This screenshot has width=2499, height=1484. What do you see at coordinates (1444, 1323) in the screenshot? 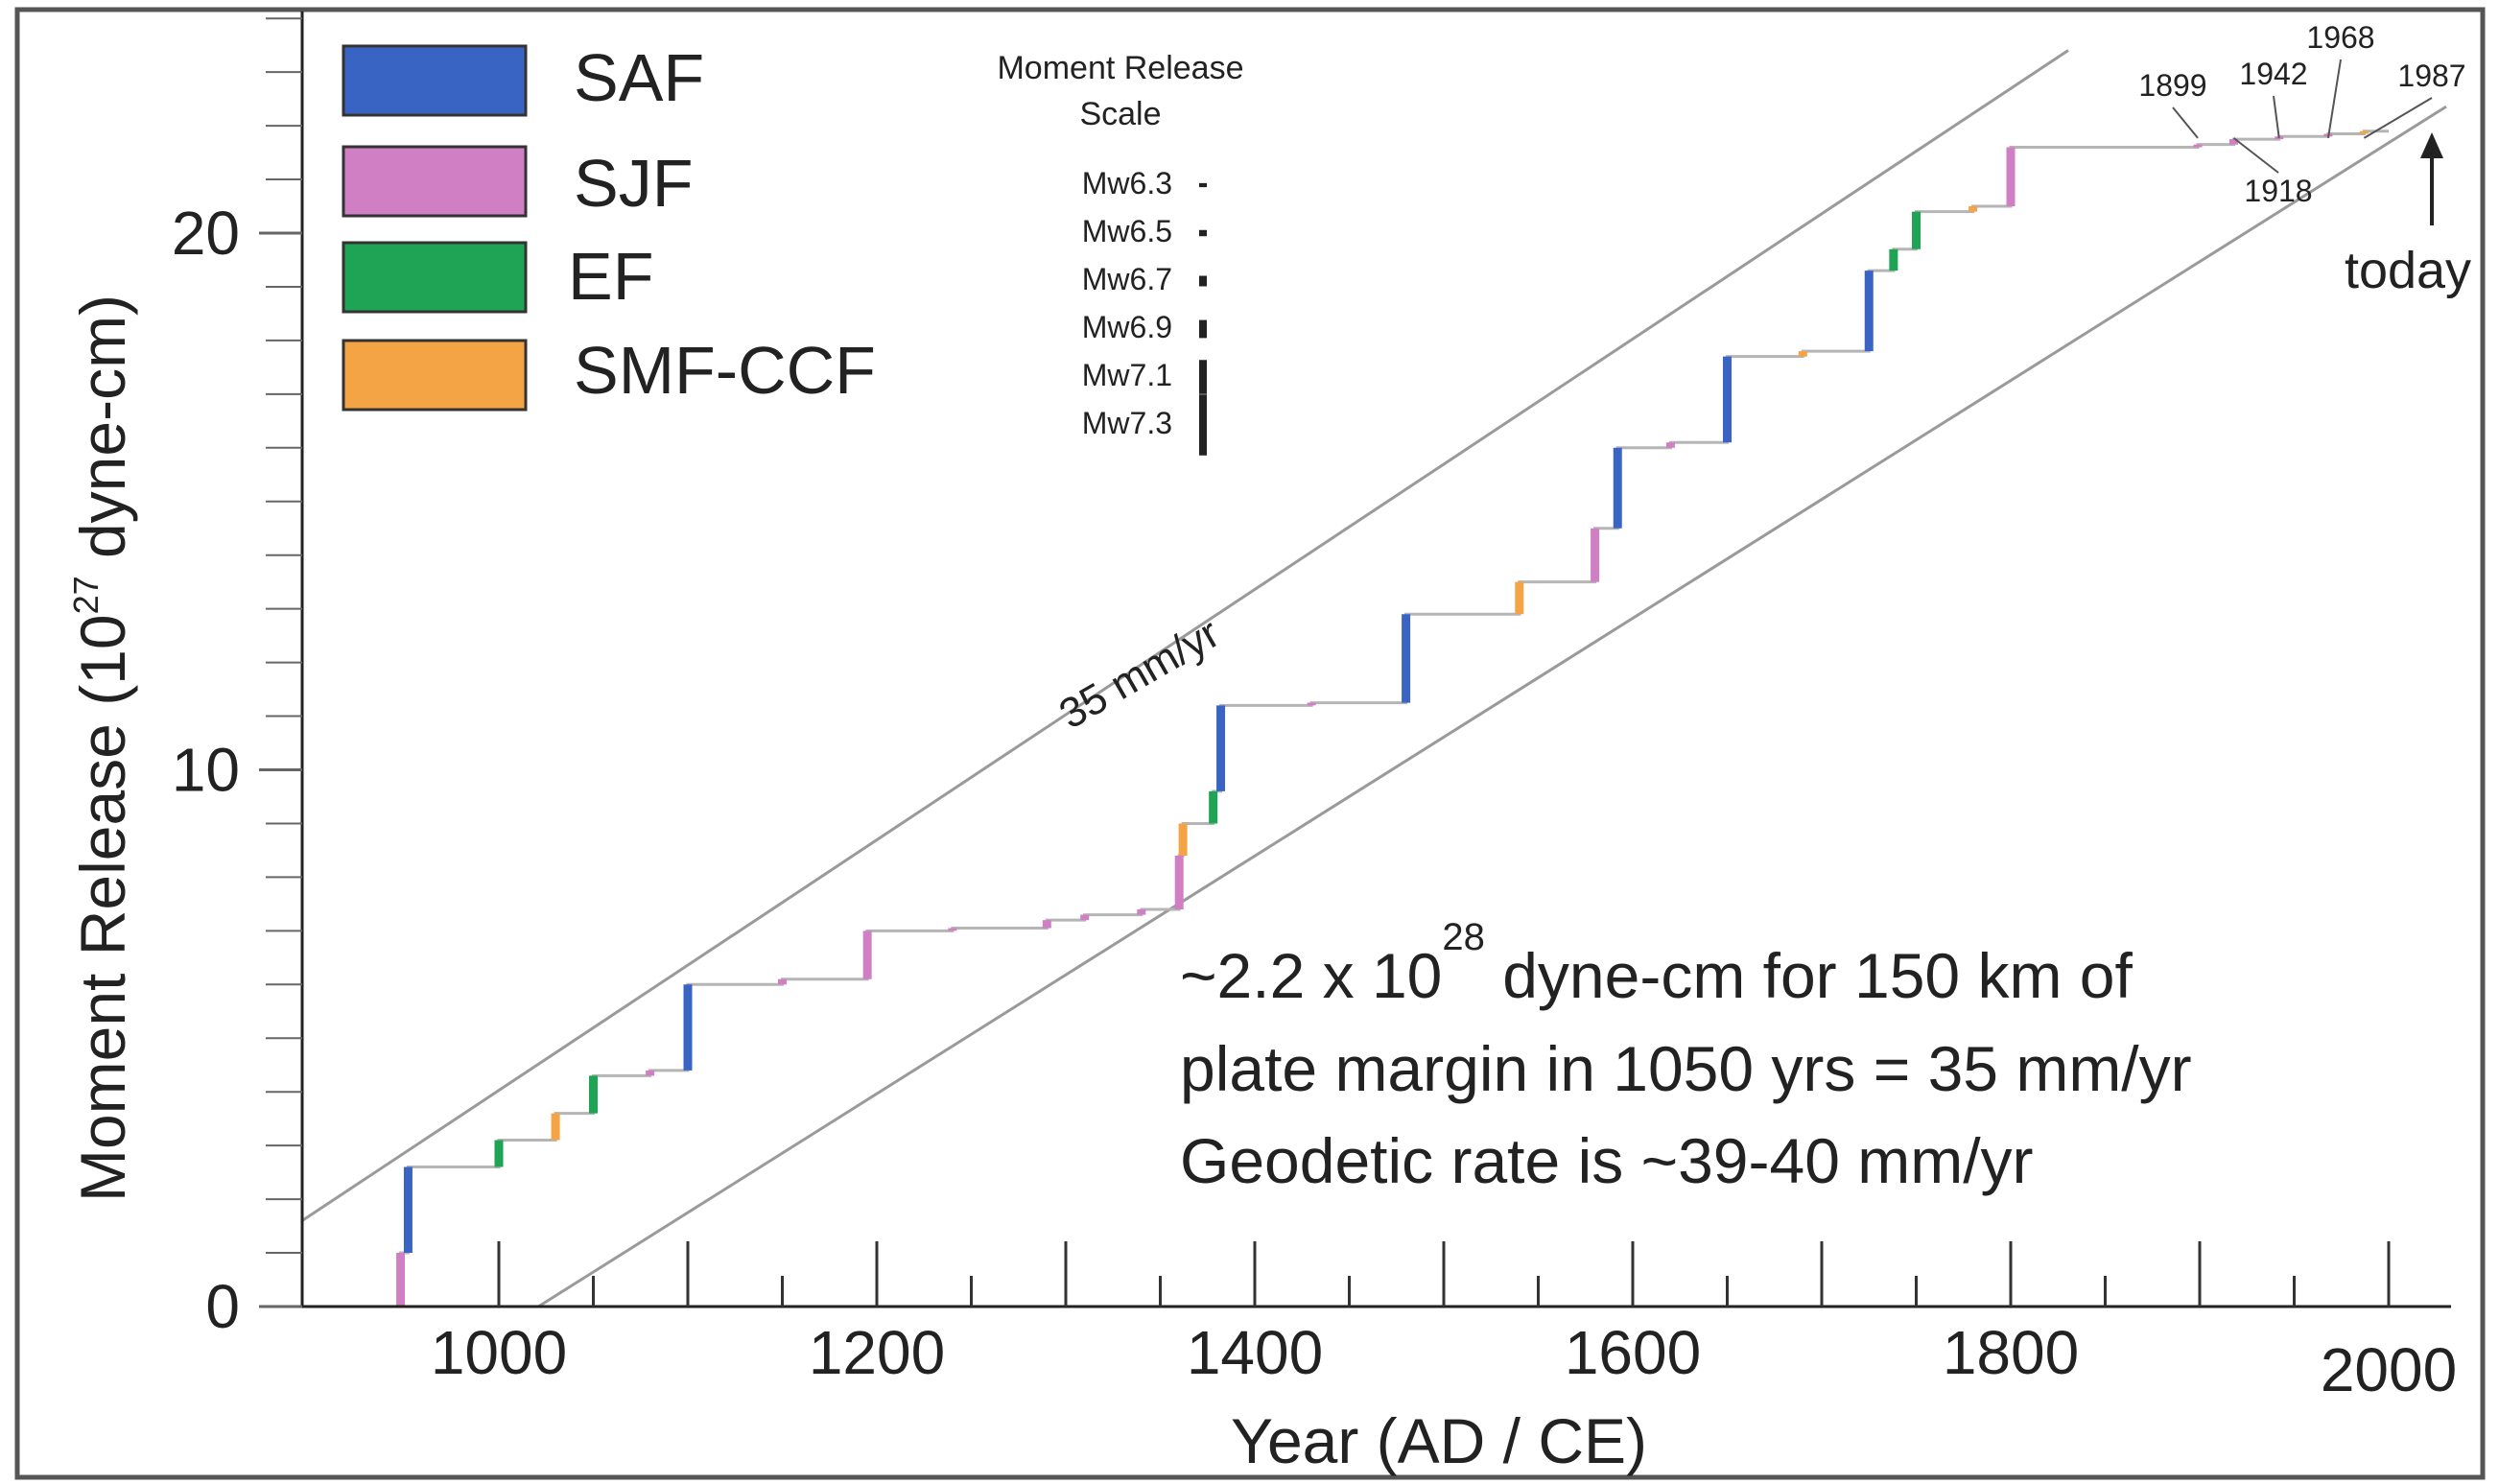
I see `x-ticks: 1000 1200 1400 1600 1800 2000` at bounding box center [1444, 1323].